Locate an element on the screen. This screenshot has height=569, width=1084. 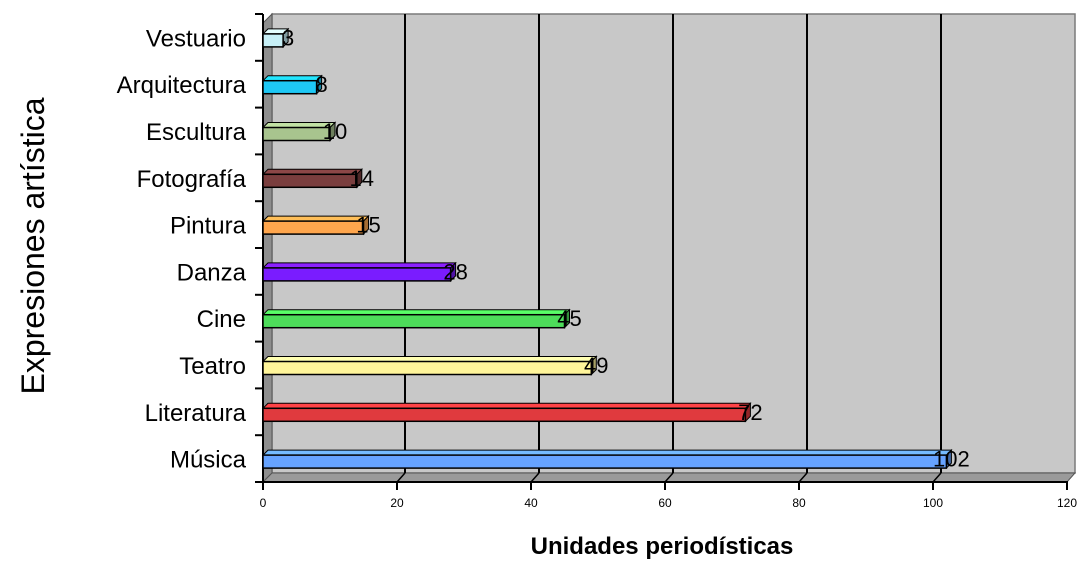
data-label: 3 is located at coordinates (288, 37).